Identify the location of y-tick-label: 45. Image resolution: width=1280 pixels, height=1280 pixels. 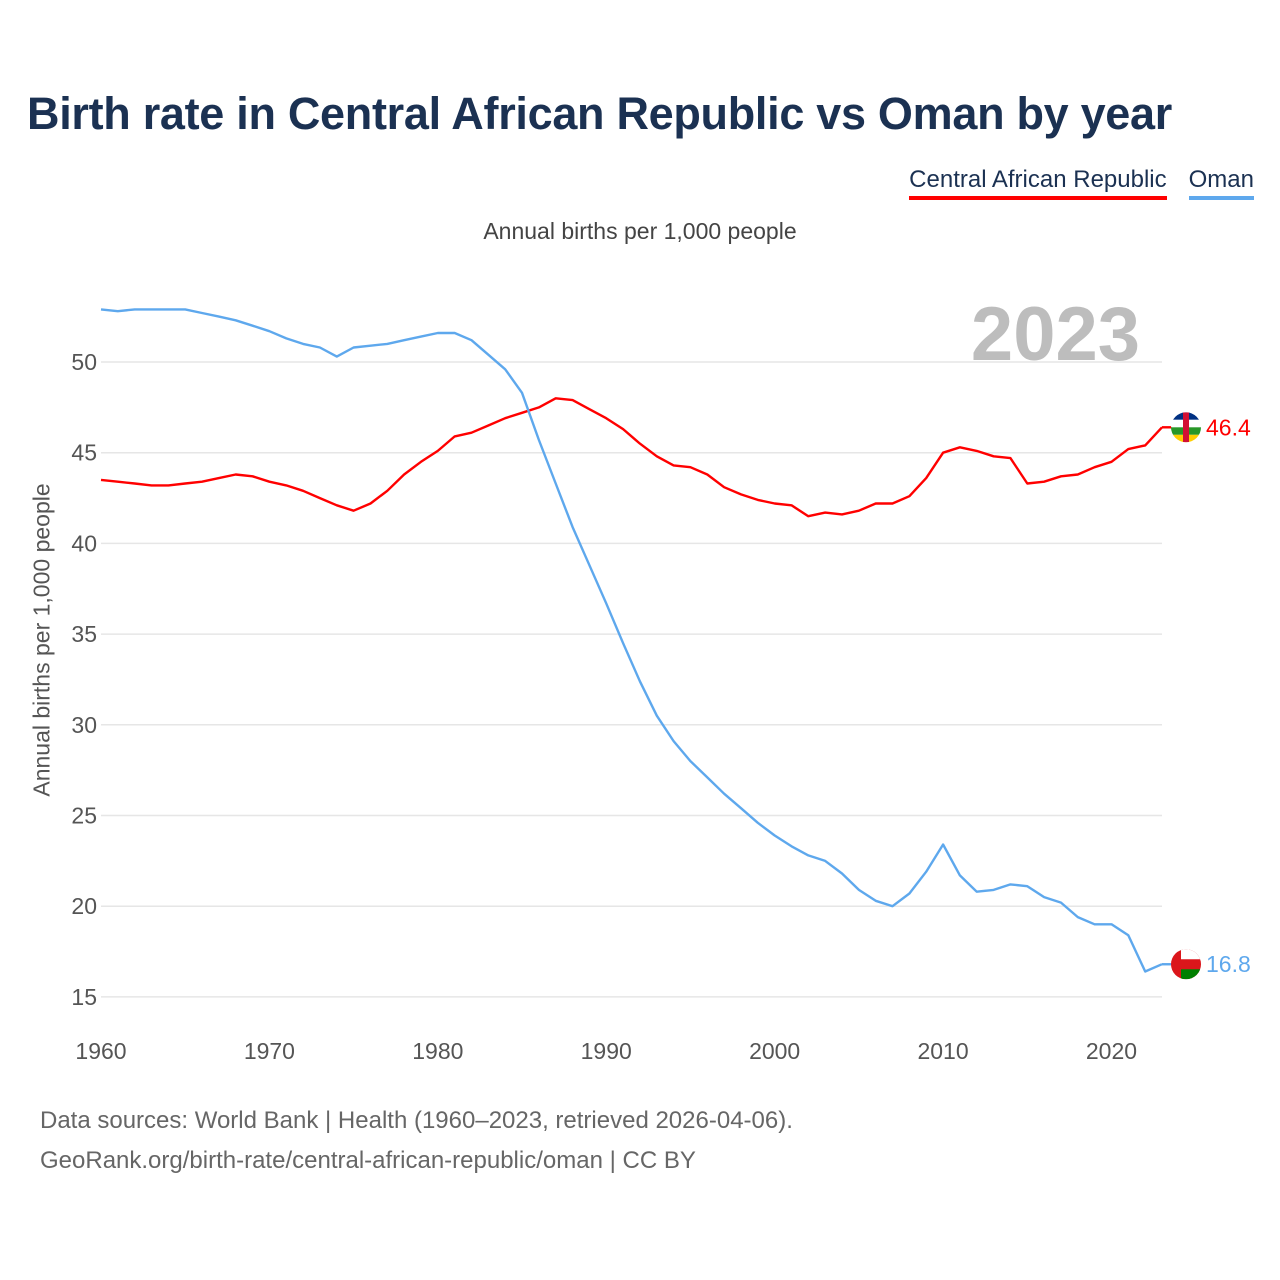
(84, 453).